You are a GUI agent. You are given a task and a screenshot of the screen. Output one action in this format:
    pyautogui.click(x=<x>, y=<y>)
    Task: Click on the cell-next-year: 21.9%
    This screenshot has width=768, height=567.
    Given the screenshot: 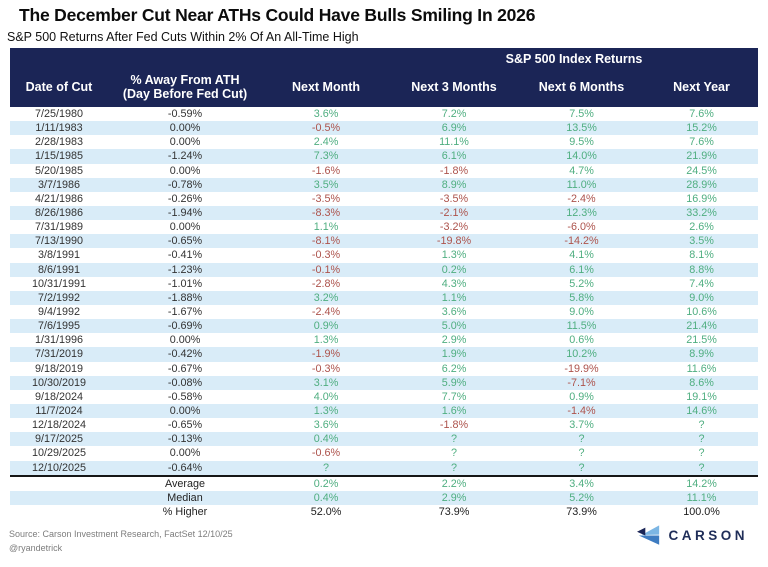 What is the action you would take?
    pyautogui.click(x=701, y=156)
    